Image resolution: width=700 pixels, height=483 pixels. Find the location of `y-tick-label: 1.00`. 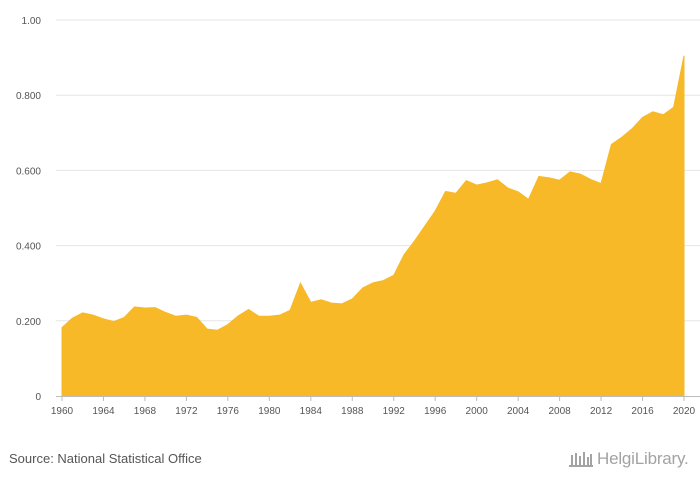

y-tick-label: 1.00 is located at coordinates (32, 21).